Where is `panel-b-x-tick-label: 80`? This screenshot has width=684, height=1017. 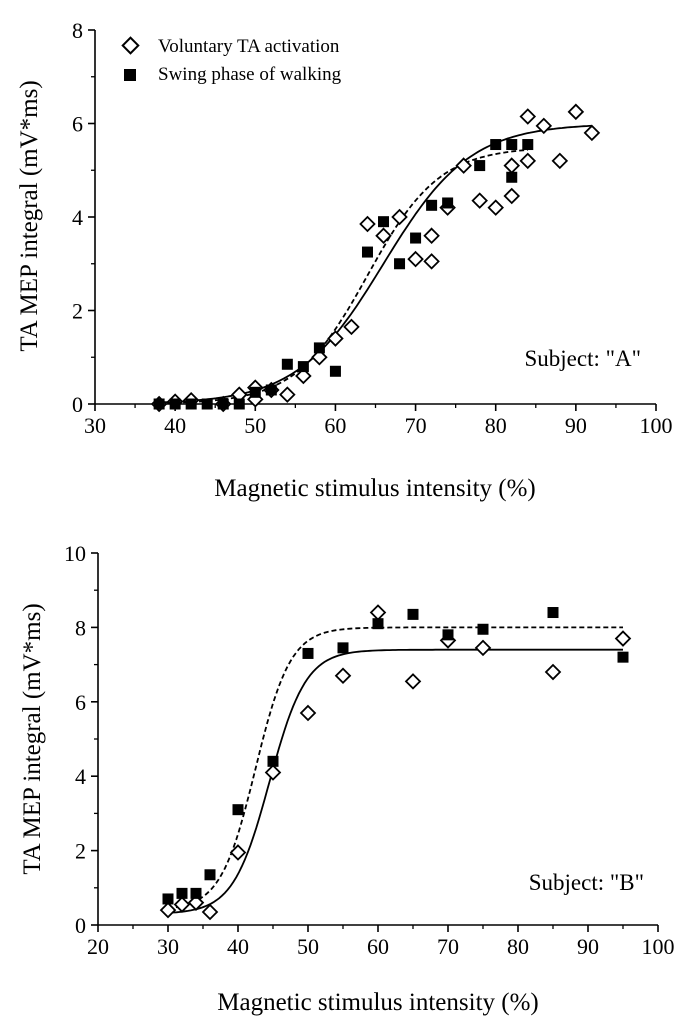
panel-b-x-tick-label: 80 is located at coordinates (518, 946).